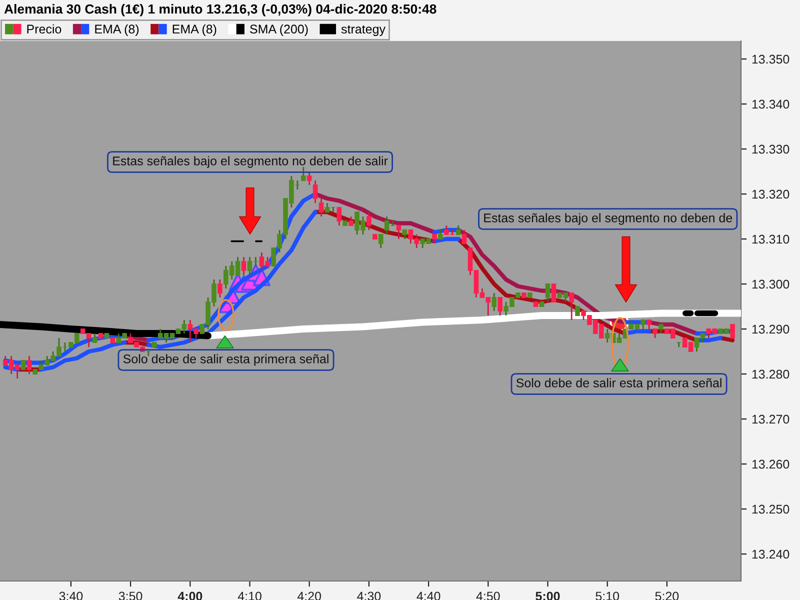 The image size is (800, 600). Describe the element at coordinates (771, 284) in the screenshot. I see `y-tick-label: 13.300` at that location.